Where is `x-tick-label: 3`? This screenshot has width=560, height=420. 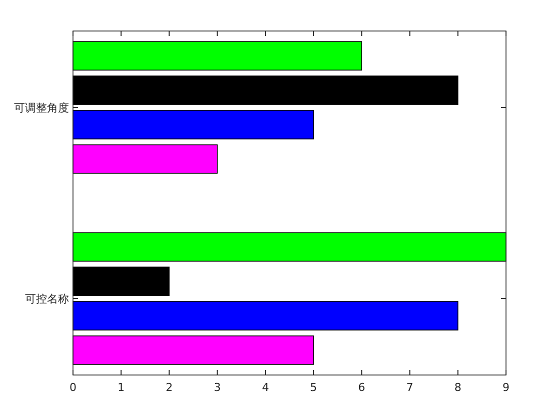
x-tick-label: 3 is located at coordinates (217, 387).